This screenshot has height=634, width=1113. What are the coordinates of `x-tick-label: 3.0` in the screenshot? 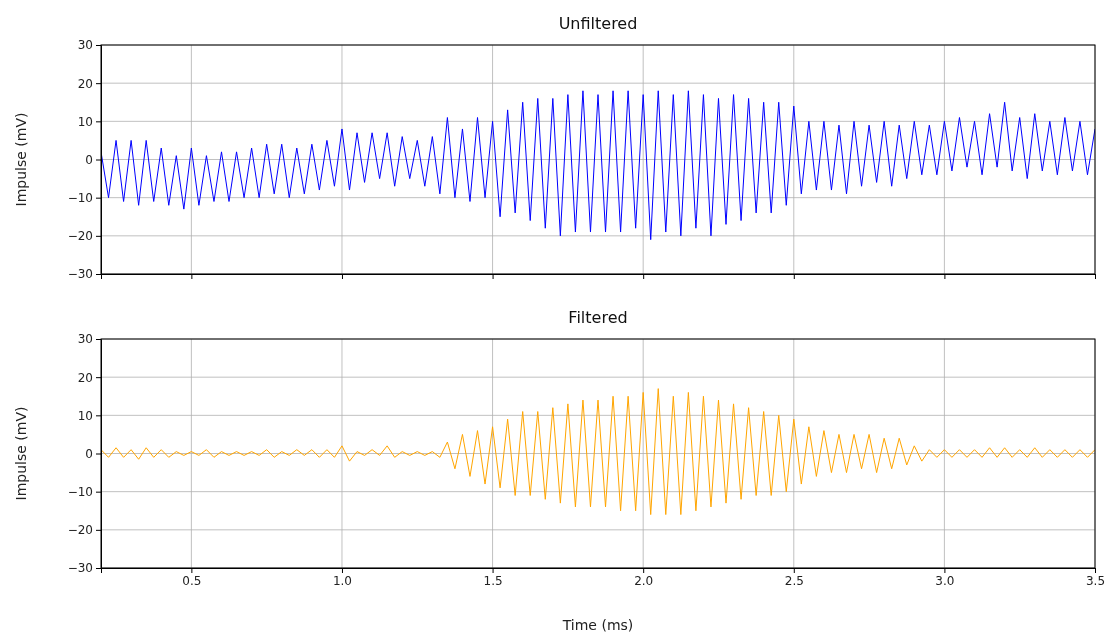 It's located at (945, 580).